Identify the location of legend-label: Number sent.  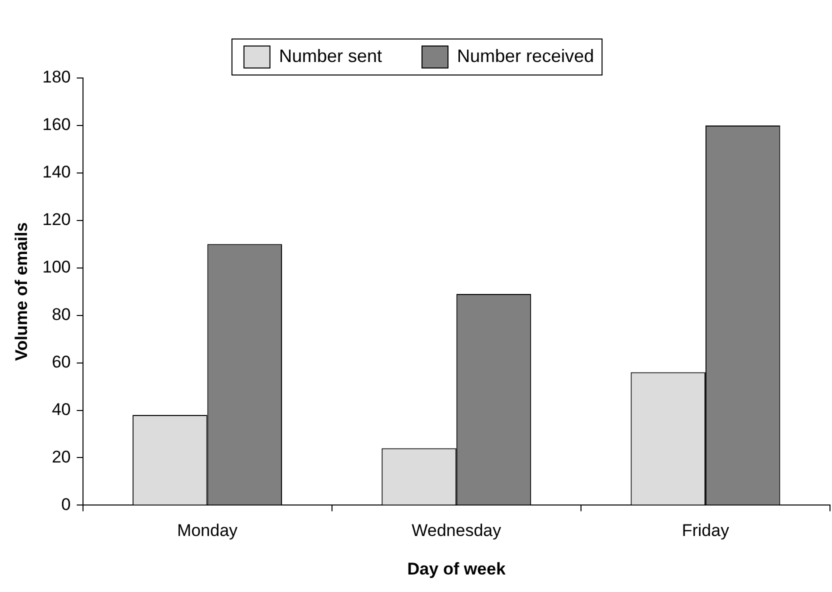
(330, 56).